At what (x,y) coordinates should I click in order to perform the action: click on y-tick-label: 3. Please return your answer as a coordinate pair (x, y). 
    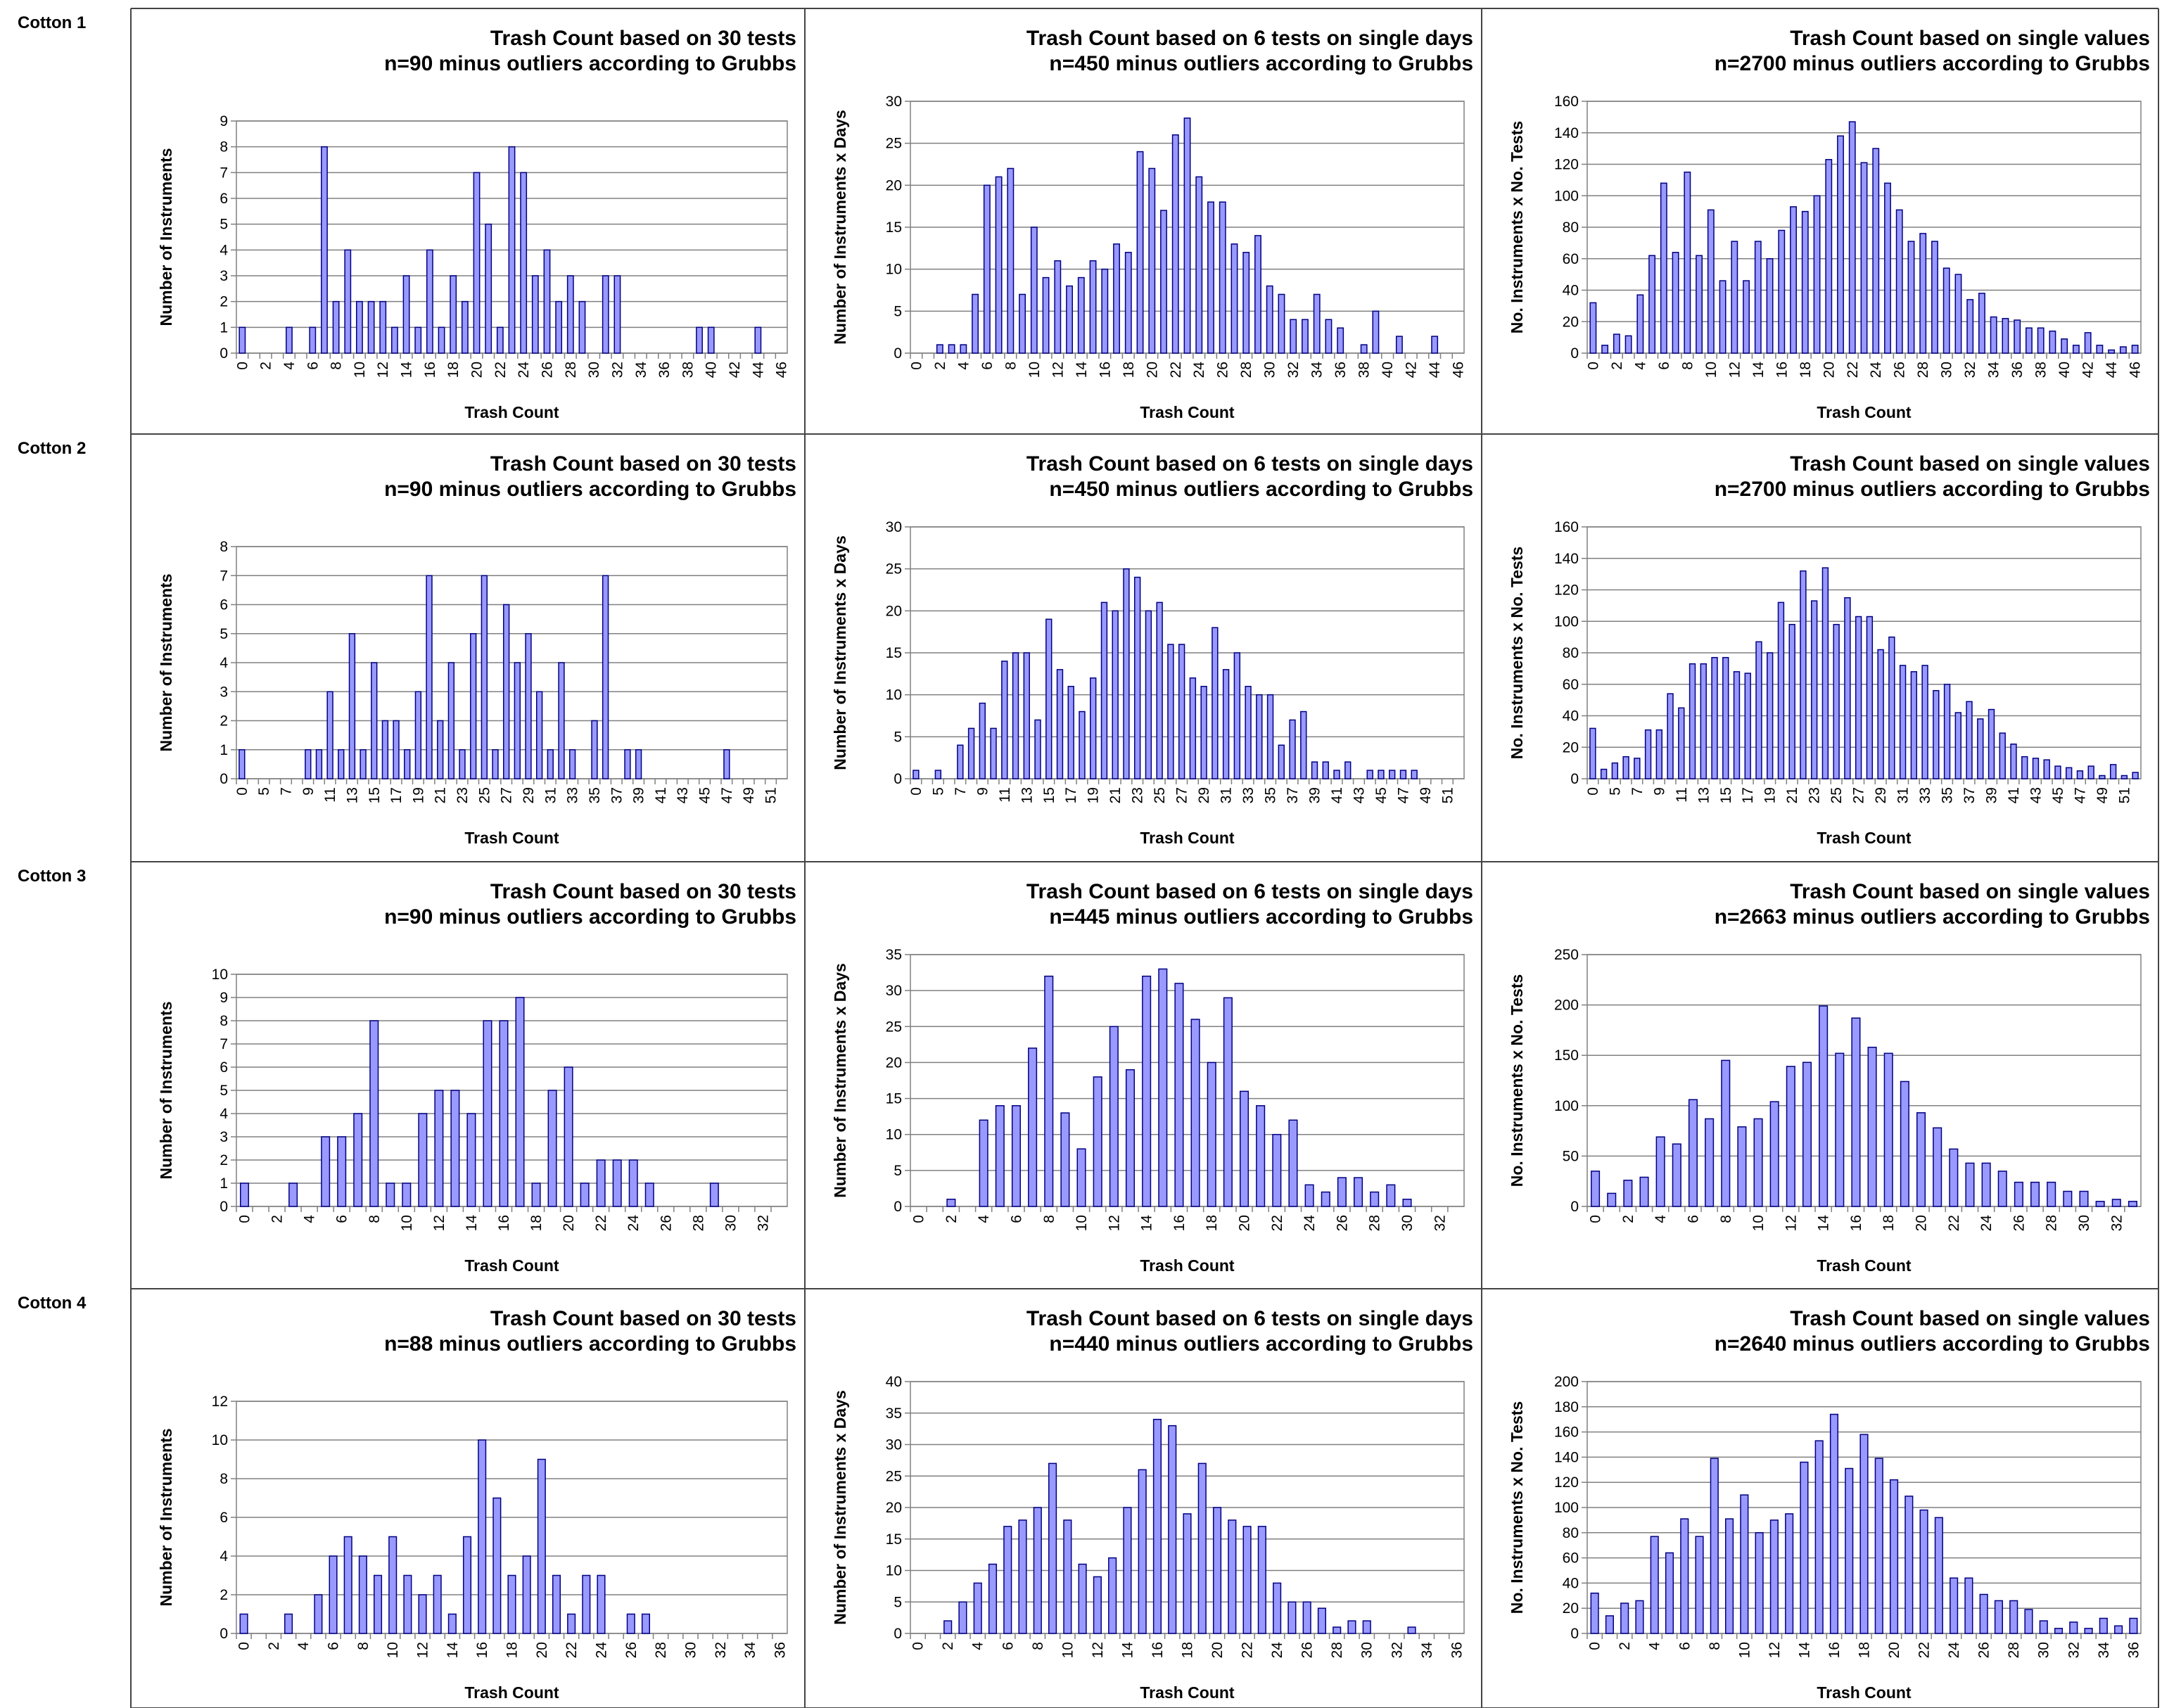
    Looking at the image, I should click on (224, 692).